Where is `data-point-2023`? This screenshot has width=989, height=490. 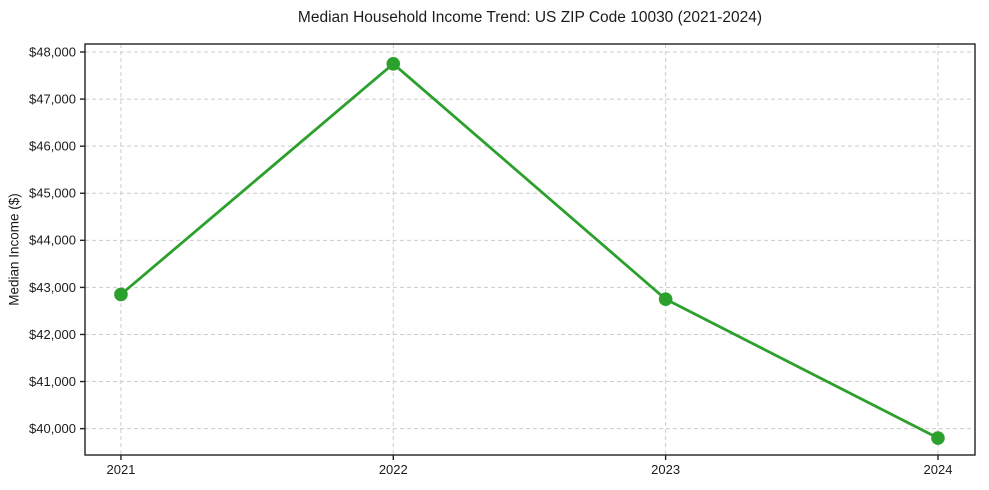
data-point-2023 is located at coordinates (665, 299).